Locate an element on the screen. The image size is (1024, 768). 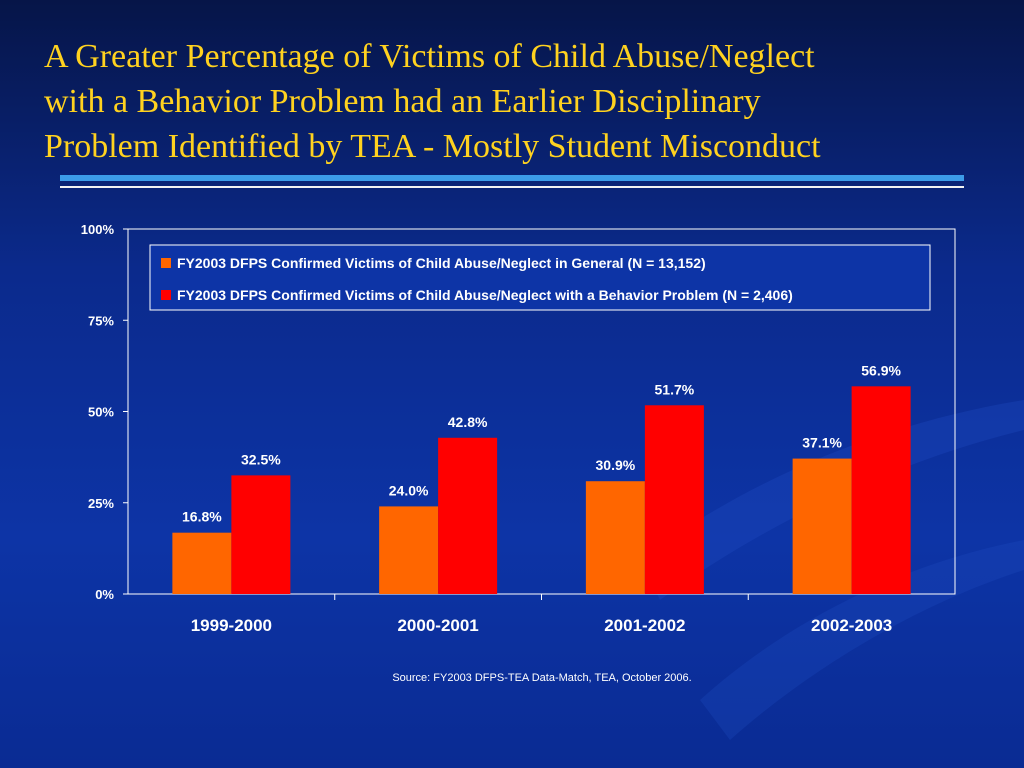
bar-data-label: 42.8% is located at coordinates (468, 422).